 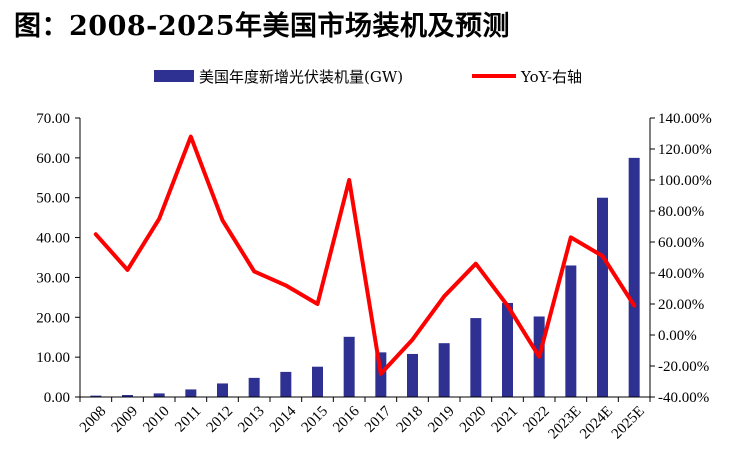 I want to click on legend-label-line: YoY-右轴, so click(x=551, y=77).